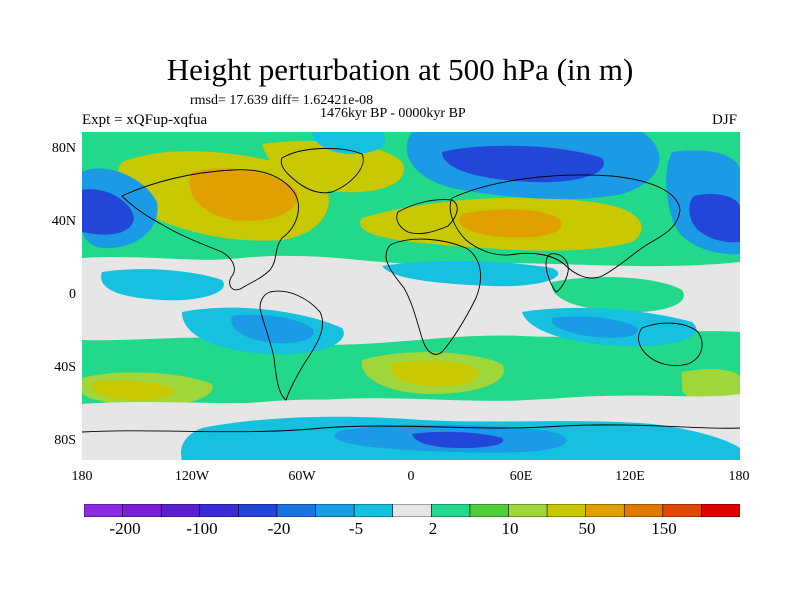  I want to click on colorbar, so click(412, 510).